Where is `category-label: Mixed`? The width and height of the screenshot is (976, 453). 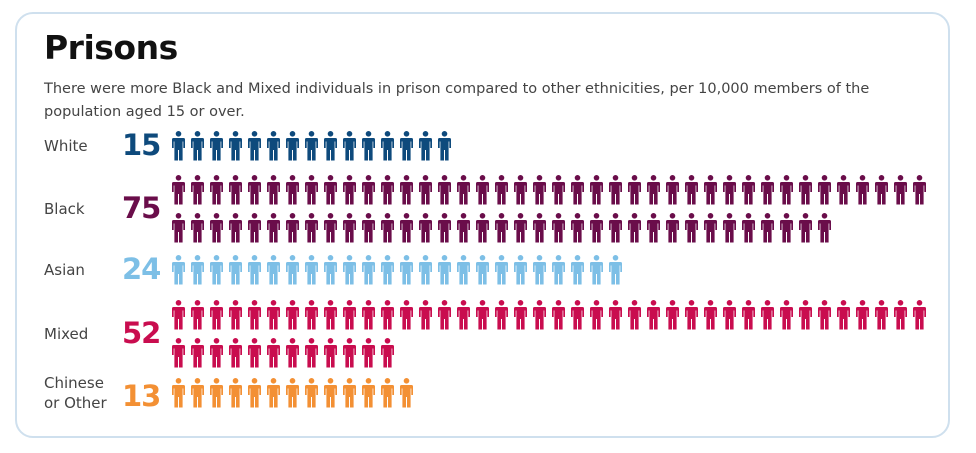
category-label: Mixed is located at coordinates (66, 334).